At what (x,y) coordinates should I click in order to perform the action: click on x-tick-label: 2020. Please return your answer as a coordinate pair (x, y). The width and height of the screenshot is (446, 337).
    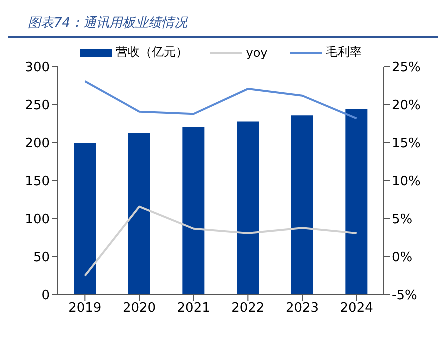
    Looking at the image, I should click on (139, 308).